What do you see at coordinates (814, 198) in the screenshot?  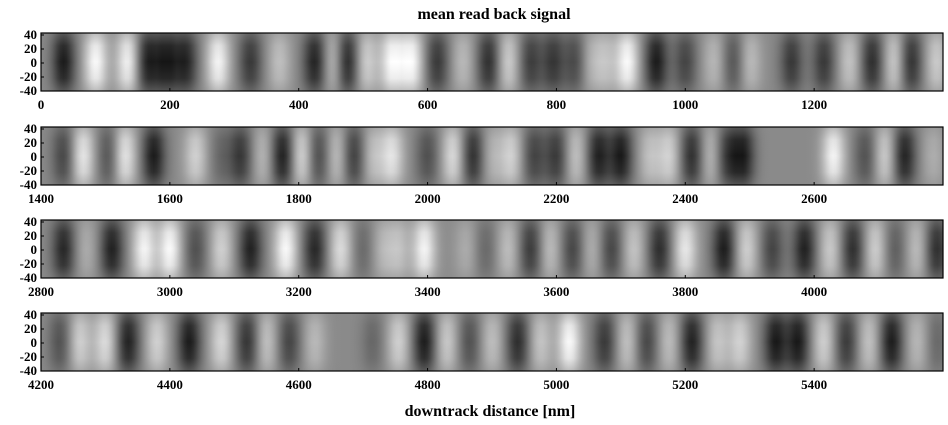 I see `x-tick-label: 2600` at bounding box center [814, 198].